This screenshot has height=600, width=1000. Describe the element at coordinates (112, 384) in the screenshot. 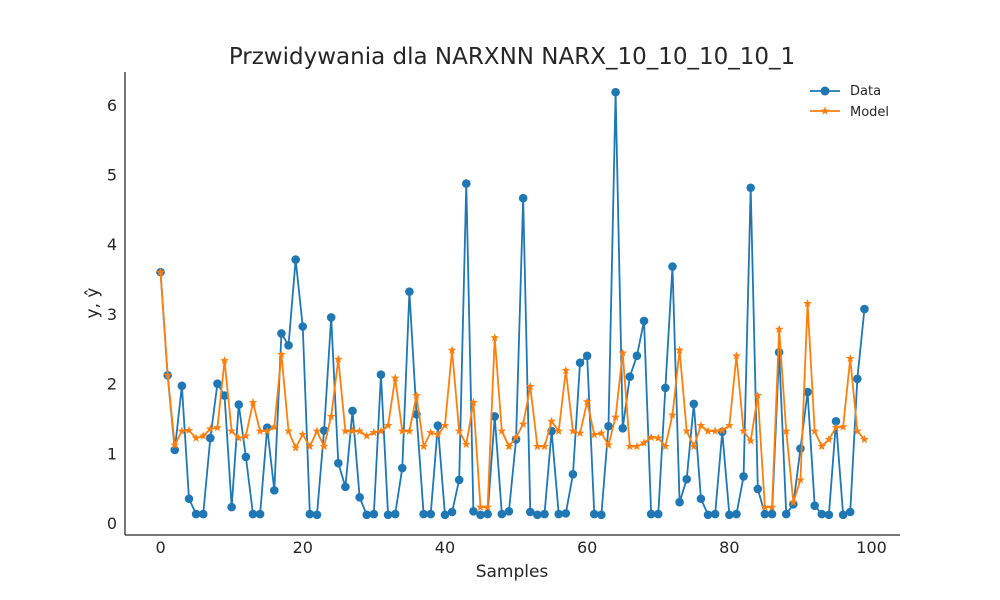

I see `y-tick-label: 2` at that location.